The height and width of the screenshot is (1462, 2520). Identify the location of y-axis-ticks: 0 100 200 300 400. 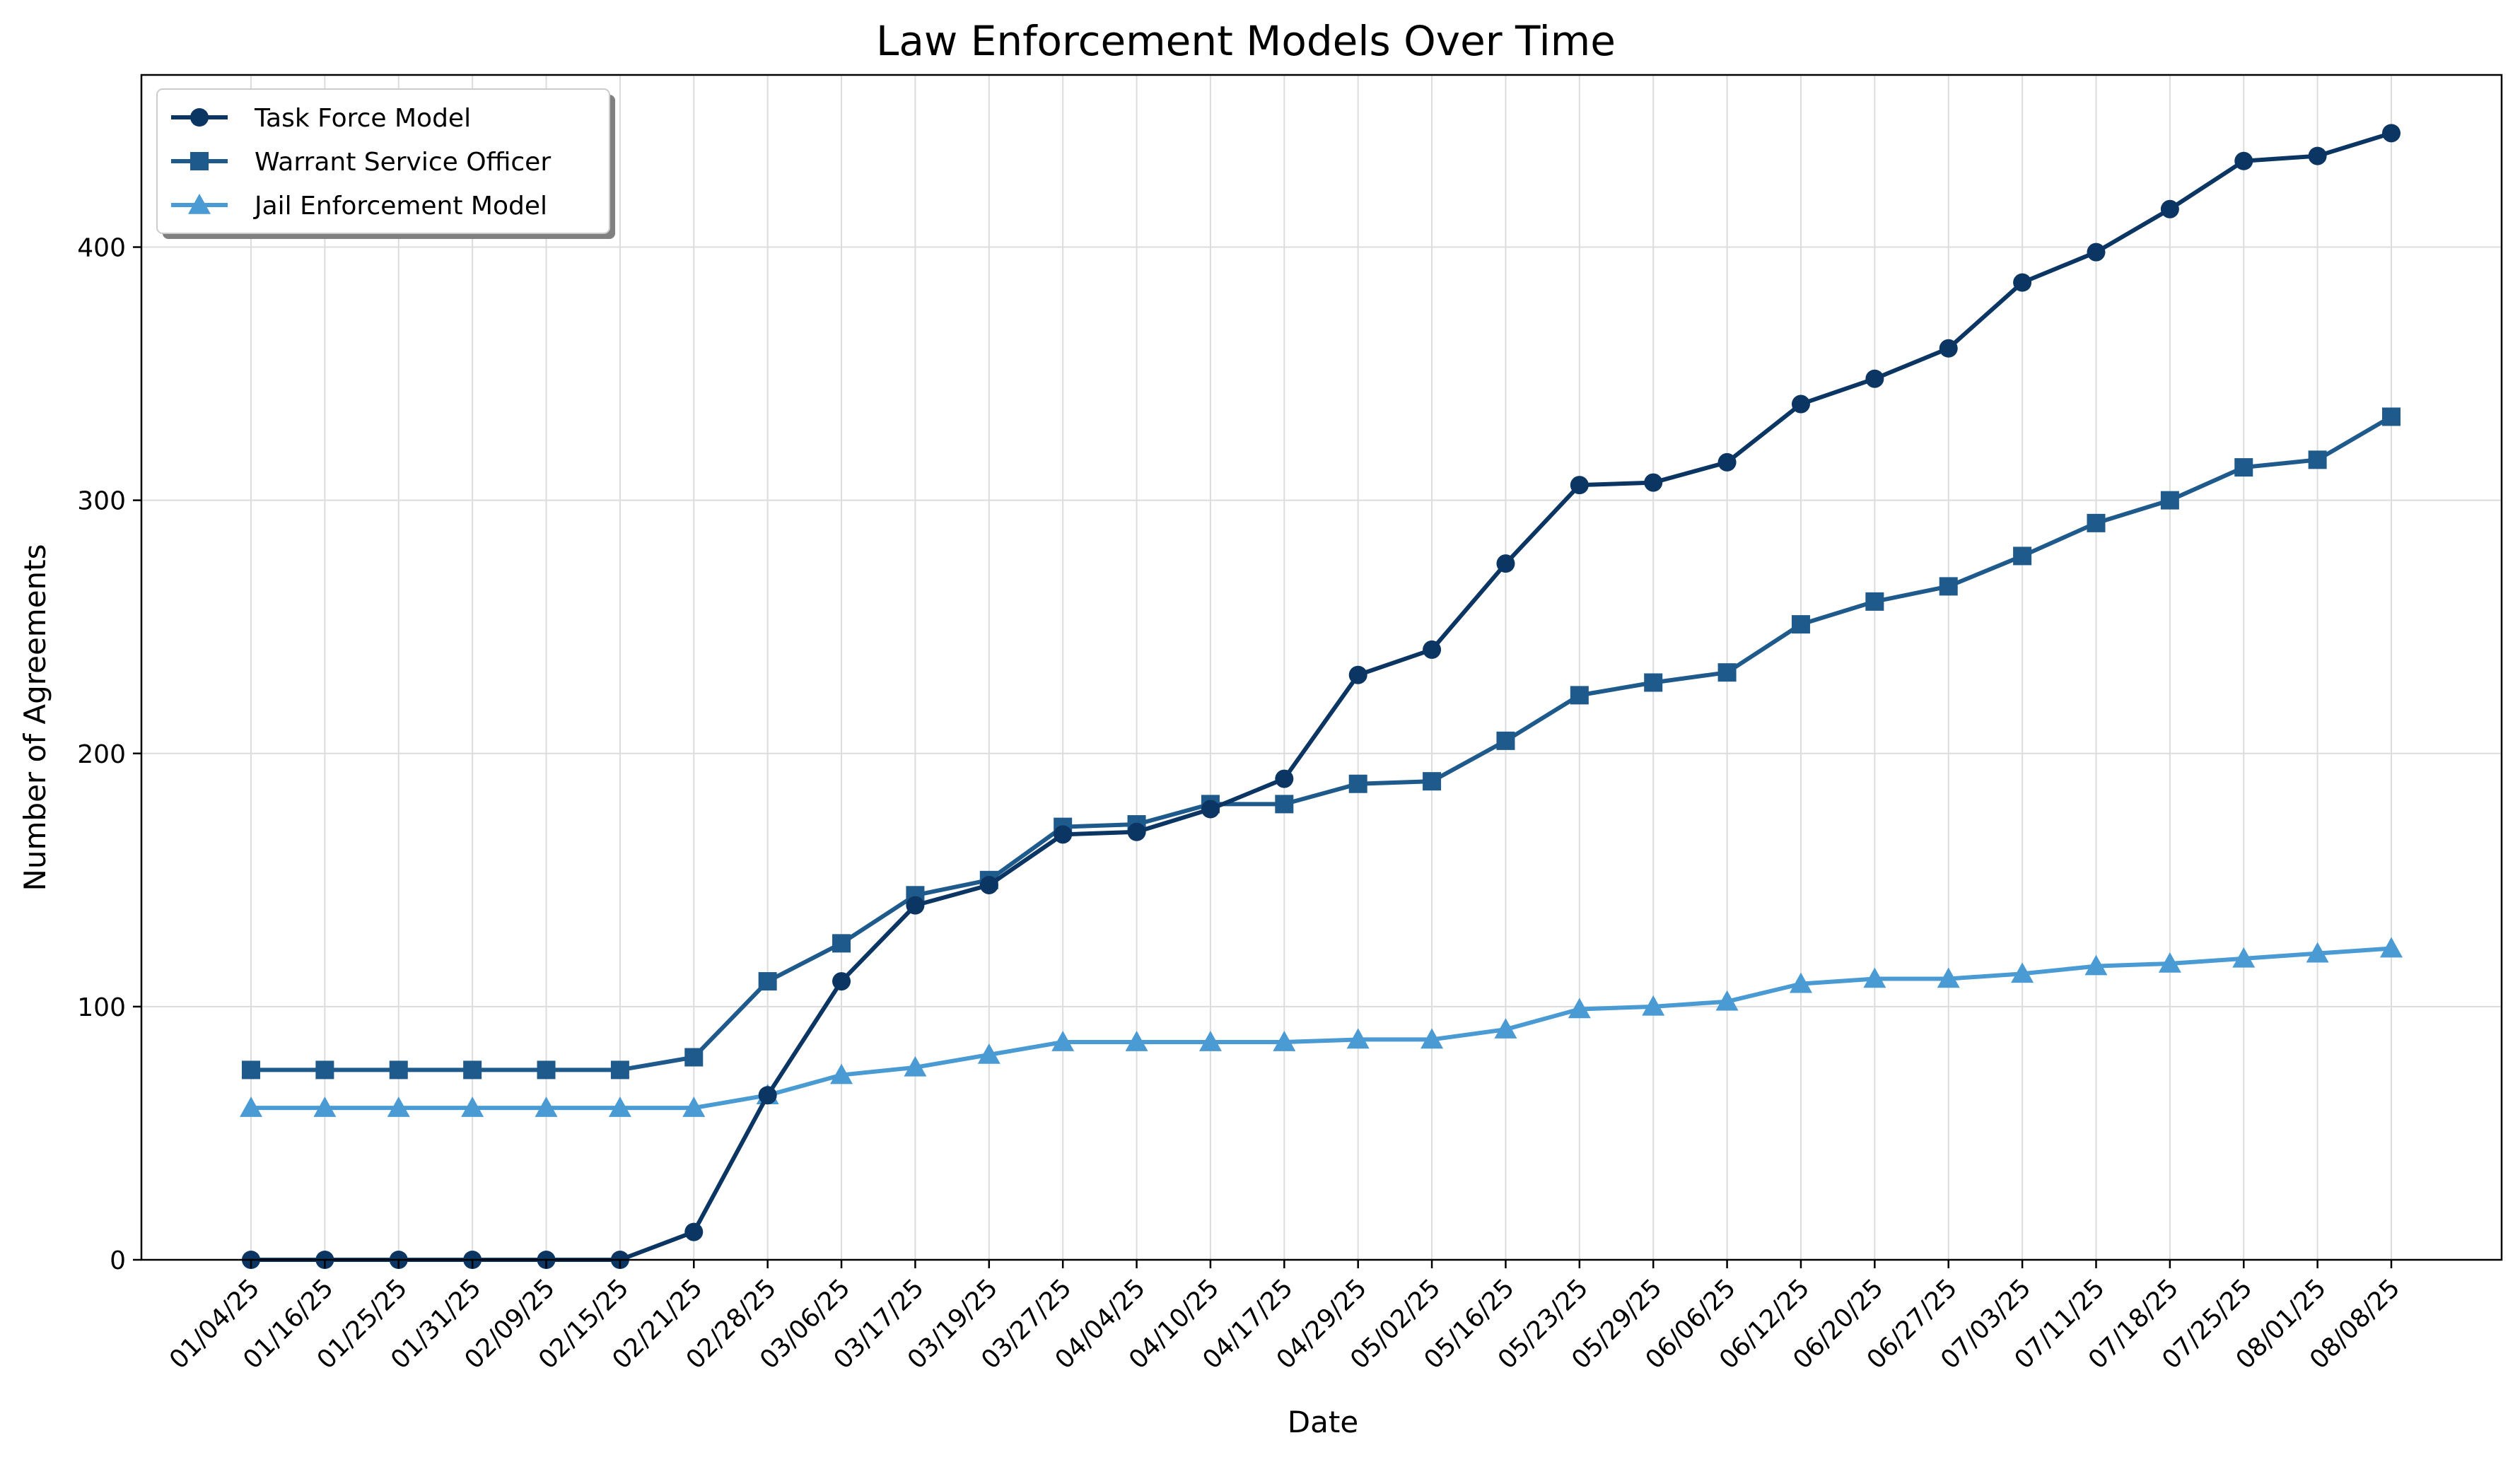
(109, 754).